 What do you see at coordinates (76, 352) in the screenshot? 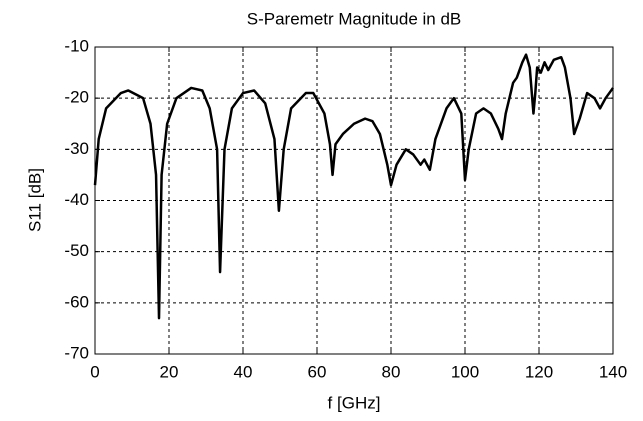
I see `y-tick-label: -70` at bounding box center [76, 352].